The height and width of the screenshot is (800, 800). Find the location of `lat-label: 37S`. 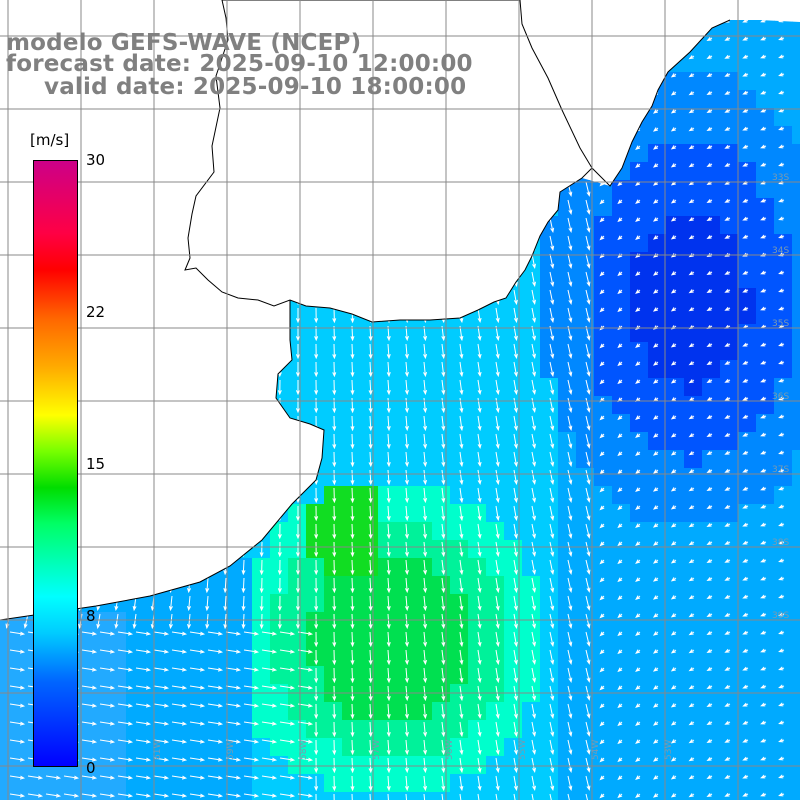

lat-label: 37S is located at coordinates (780, 470).